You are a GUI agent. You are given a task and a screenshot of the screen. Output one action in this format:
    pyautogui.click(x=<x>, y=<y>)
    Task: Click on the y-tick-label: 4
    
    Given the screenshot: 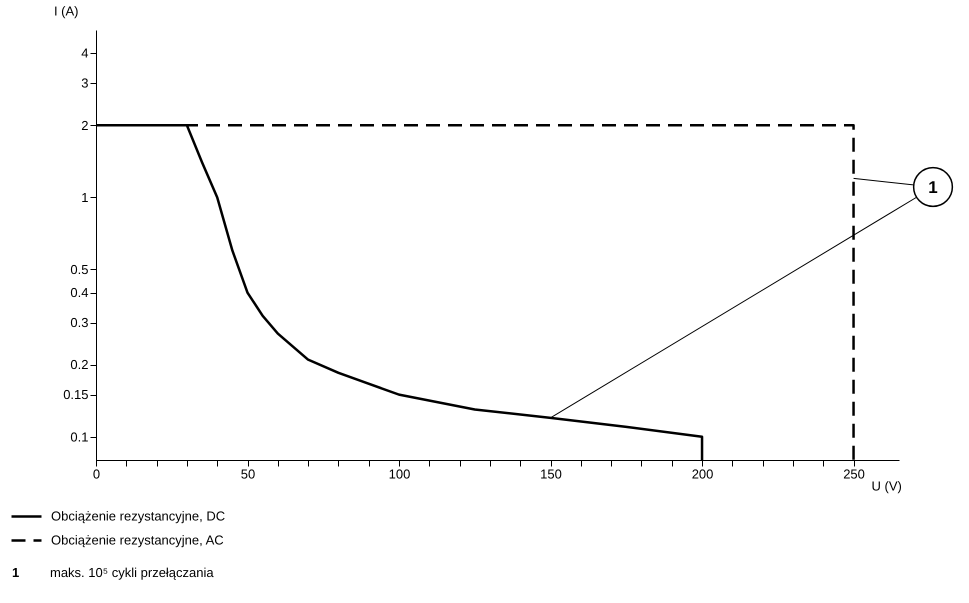 What is the action you would take?
    pyautogui.click(x=84, y=53)
    